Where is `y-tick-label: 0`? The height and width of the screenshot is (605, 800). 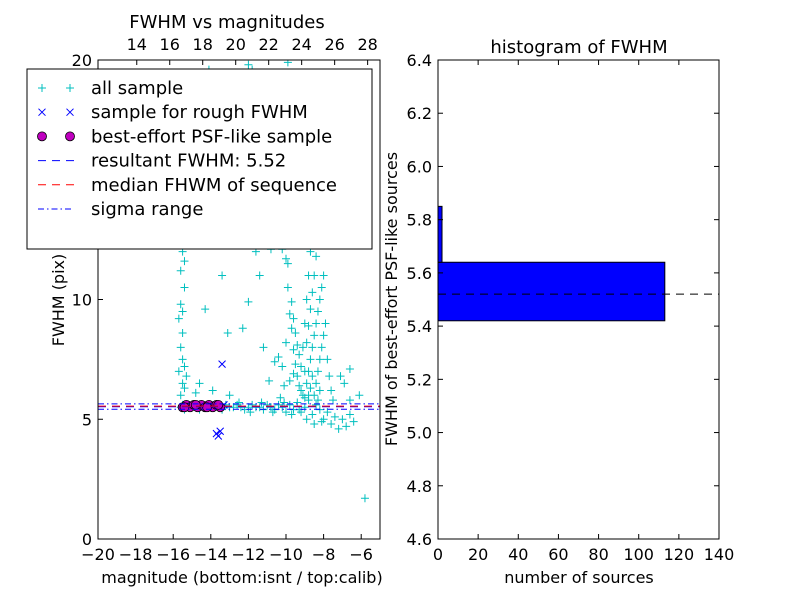 y-tick-label: 0 is located at coordinates (87, 539).